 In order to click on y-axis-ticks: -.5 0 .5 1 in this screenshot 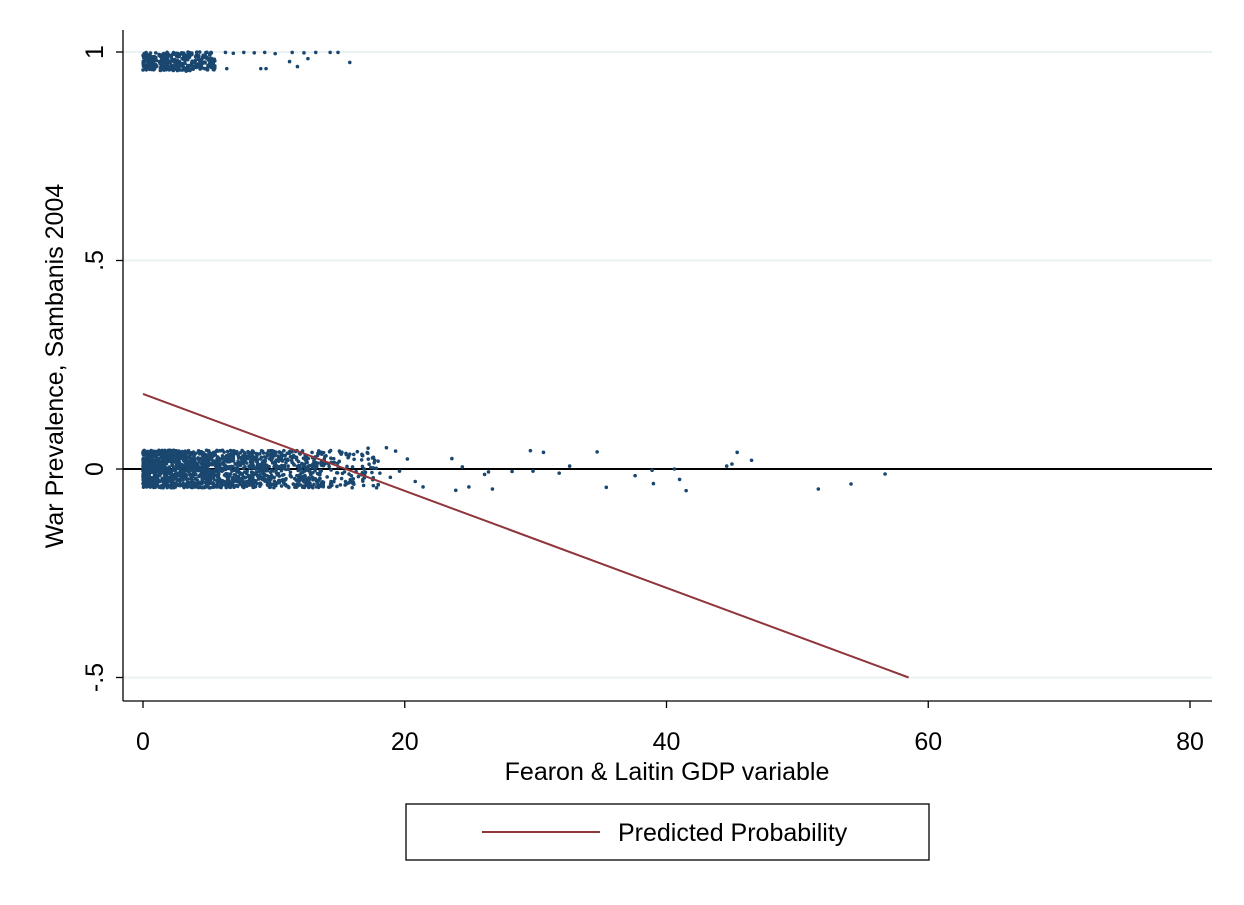, I will do `click(102, 368)`.